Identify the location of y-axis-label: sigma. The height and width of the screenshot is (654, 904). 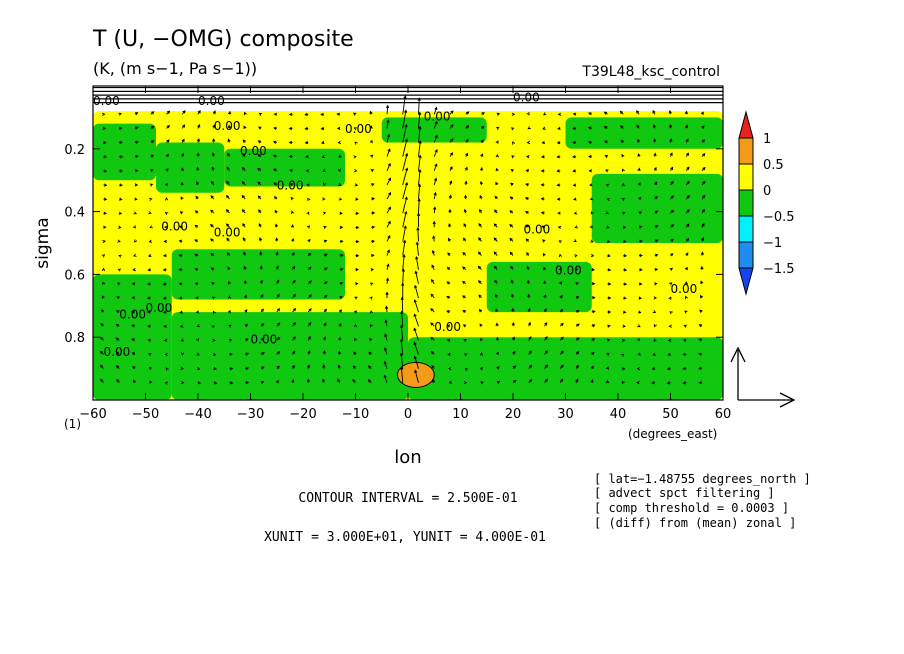
(43, 242).